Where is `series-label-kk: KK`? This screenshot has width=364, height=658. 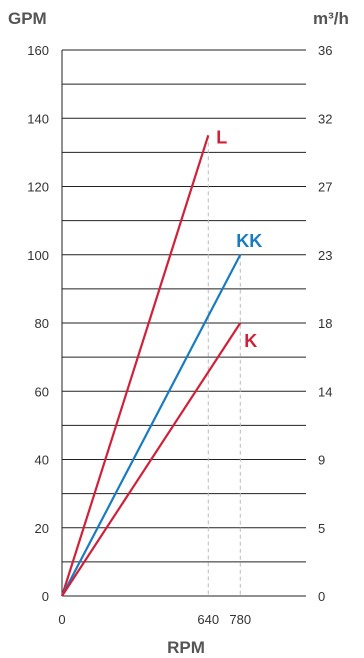 series-label-kk: KK is located at coordinates (249, 241).